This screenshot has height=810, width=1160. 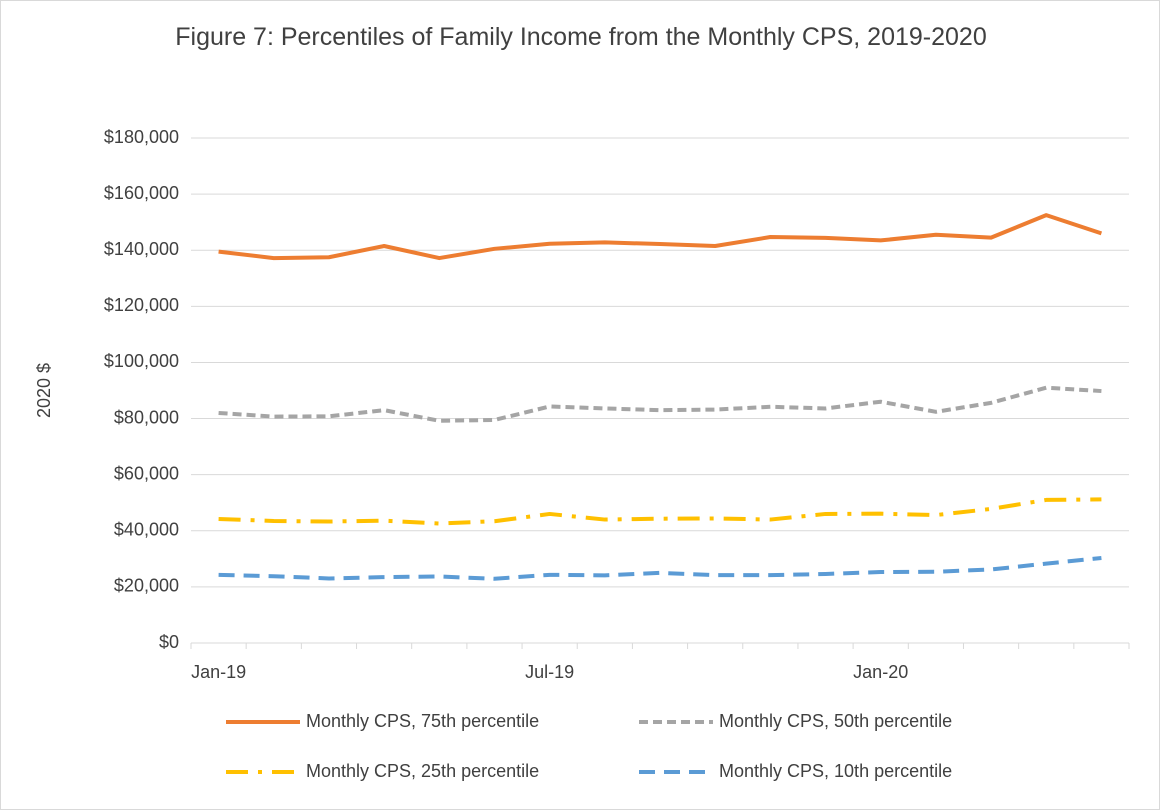 What do you see at coordinates (422, 721) in the screenshot?
I see `legend-label: Monthly CPS, 75th percentile` at bounding box center [422, 721].